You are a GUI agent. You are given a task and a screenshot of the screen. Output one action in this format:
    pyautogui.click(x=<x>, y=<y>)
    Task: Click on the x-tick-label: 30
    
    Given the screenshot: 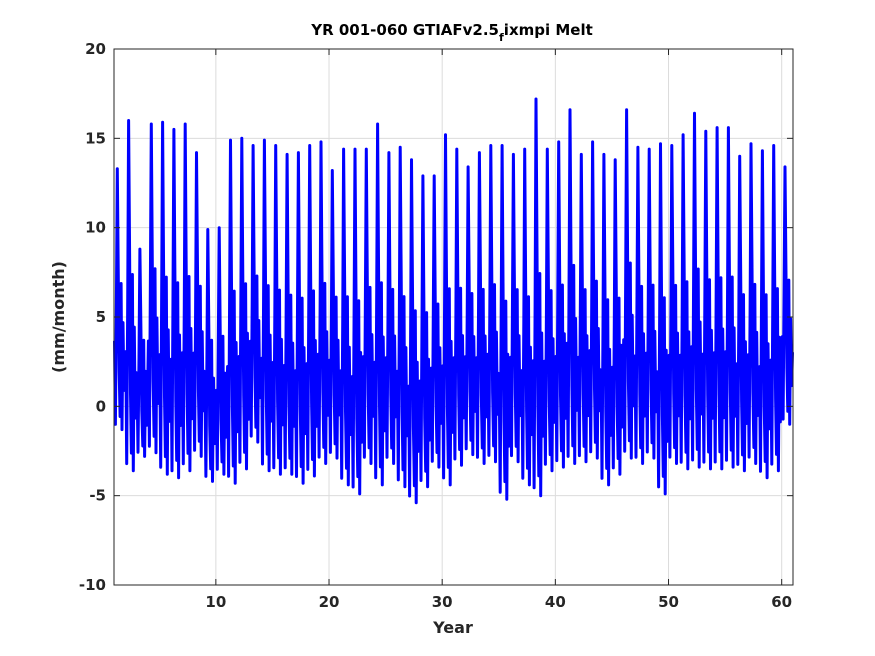 What is the action you would take?
    pyautogui.click(x=442, y=602)
    